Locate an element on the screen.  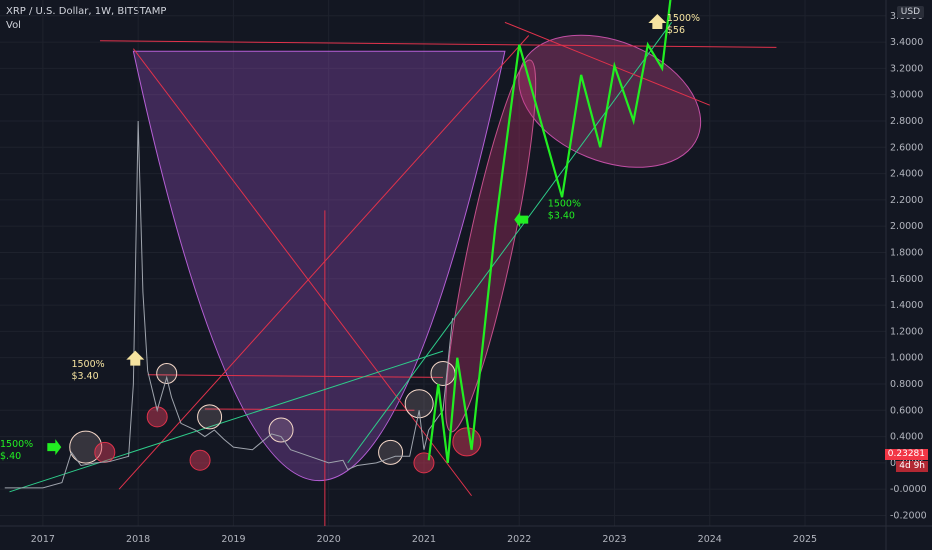
y-tick-label: 2.2000 is located at coordinates (906, 200).